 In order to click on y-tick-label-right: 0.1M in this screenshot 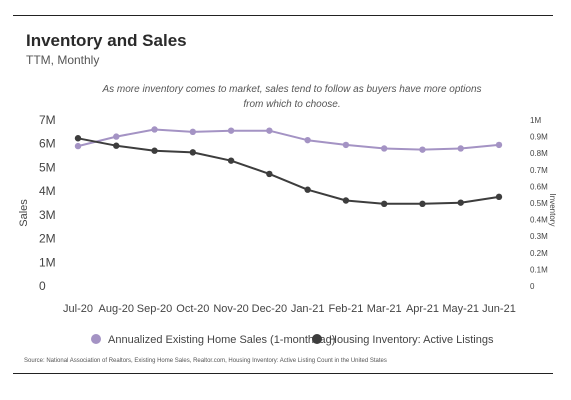, I will do `click(539, 269)`.